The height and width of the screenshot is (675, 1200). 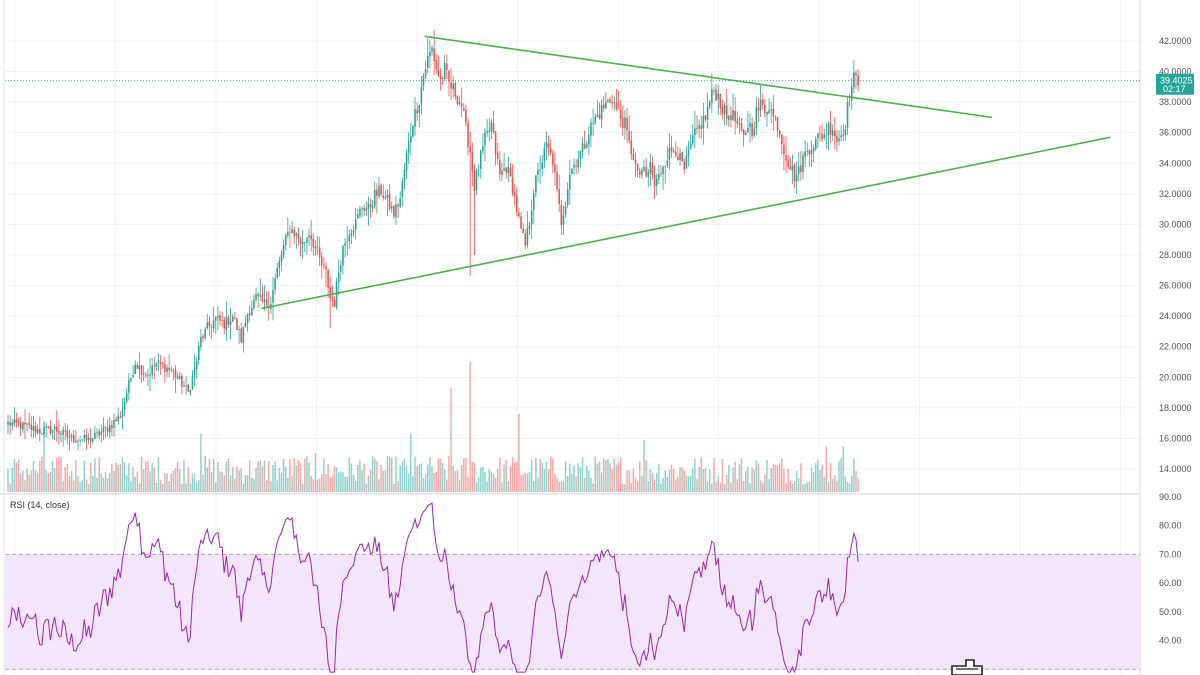 I want to click on rsi-label: RSI (14, close), so click(x=40, y=505).